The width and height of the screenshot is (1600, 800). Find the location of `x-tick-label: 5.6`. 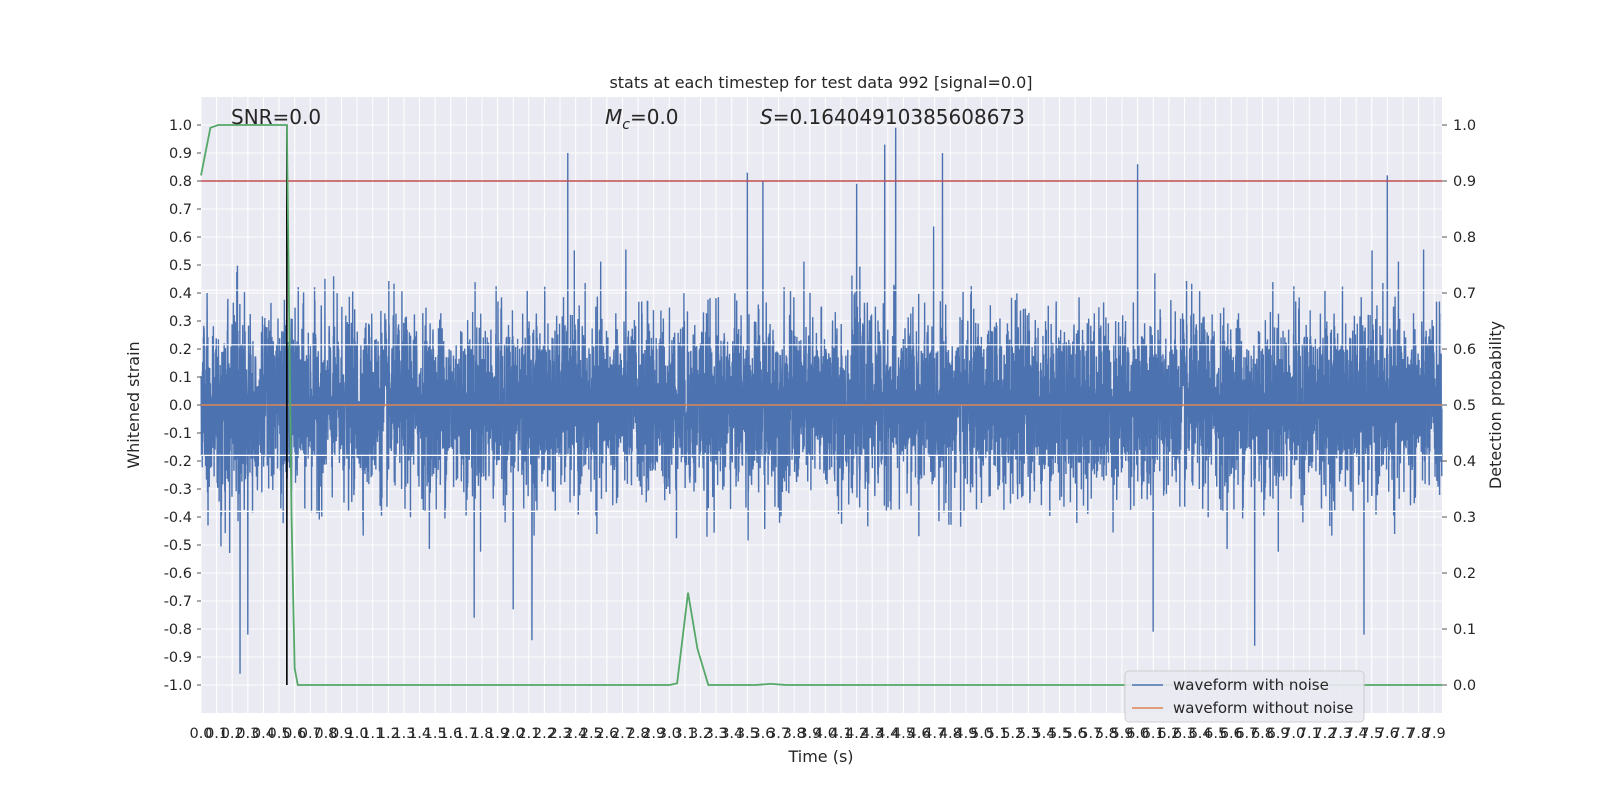

x-tick-label: 5.6 is located at coordinates (1075, 734).